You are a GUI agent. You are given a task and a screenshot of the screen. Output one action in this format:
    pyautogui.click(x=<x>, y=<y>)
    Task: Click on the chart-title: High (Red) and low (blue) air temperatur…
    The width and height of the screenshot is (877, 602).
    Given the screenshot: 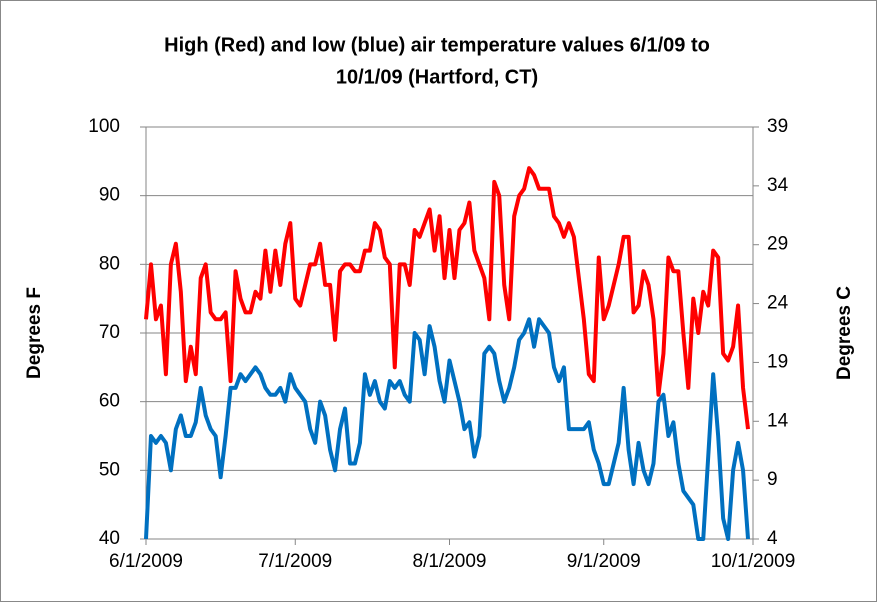 What is the action you would take?
    pyautogui.click(x=437, y=45)
    